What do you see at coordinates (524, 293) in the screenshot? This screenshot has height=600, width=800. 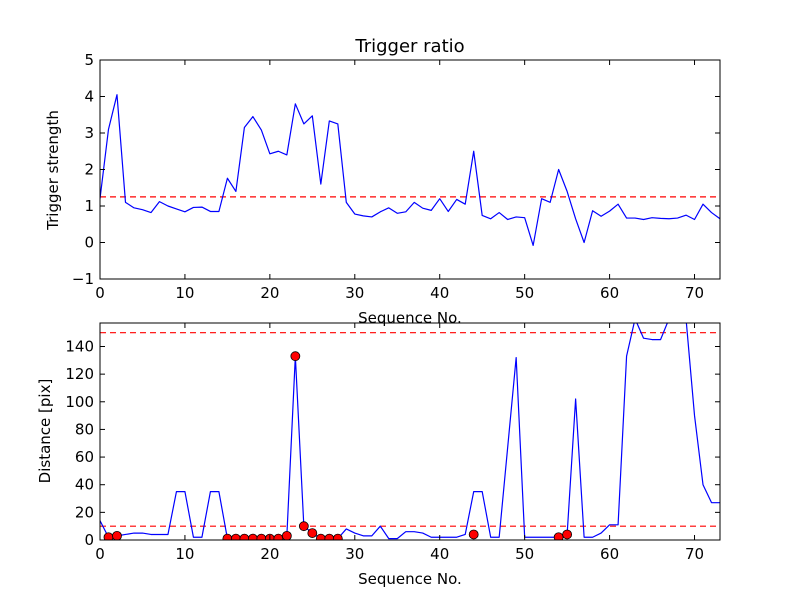 I see `top-x-tick-label: 50` at bounding box center [524, 293].